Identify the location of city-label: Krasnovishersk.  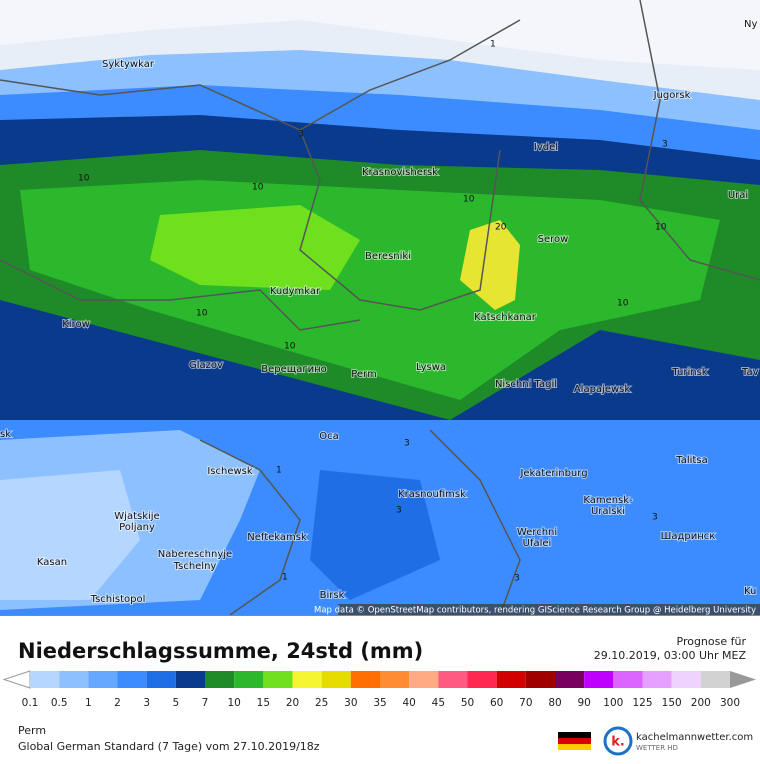
(400, 172).